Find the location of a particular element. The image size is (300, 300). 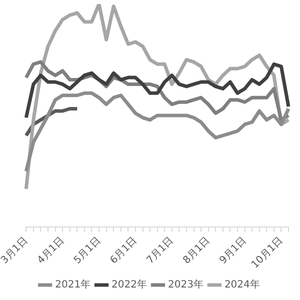

x-tick-label: 3月1日 is located at coordinates (15, 250).